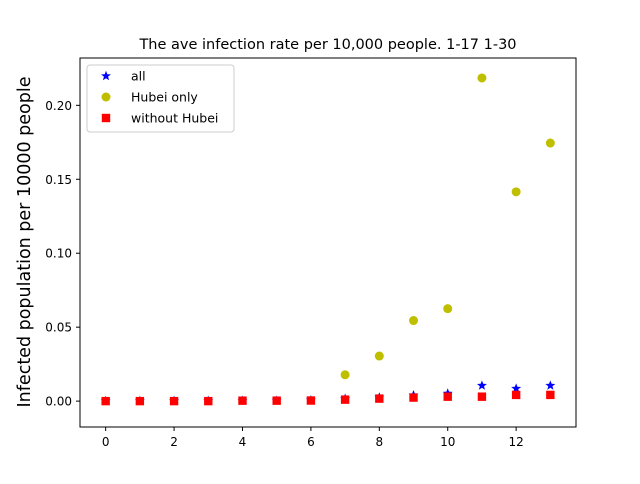 Image resolution: width=640 pixels, height=484 pixels. I want to click on y-axis: 0.00 0.05 0.10 0.15 0.20, so click(62, 254).